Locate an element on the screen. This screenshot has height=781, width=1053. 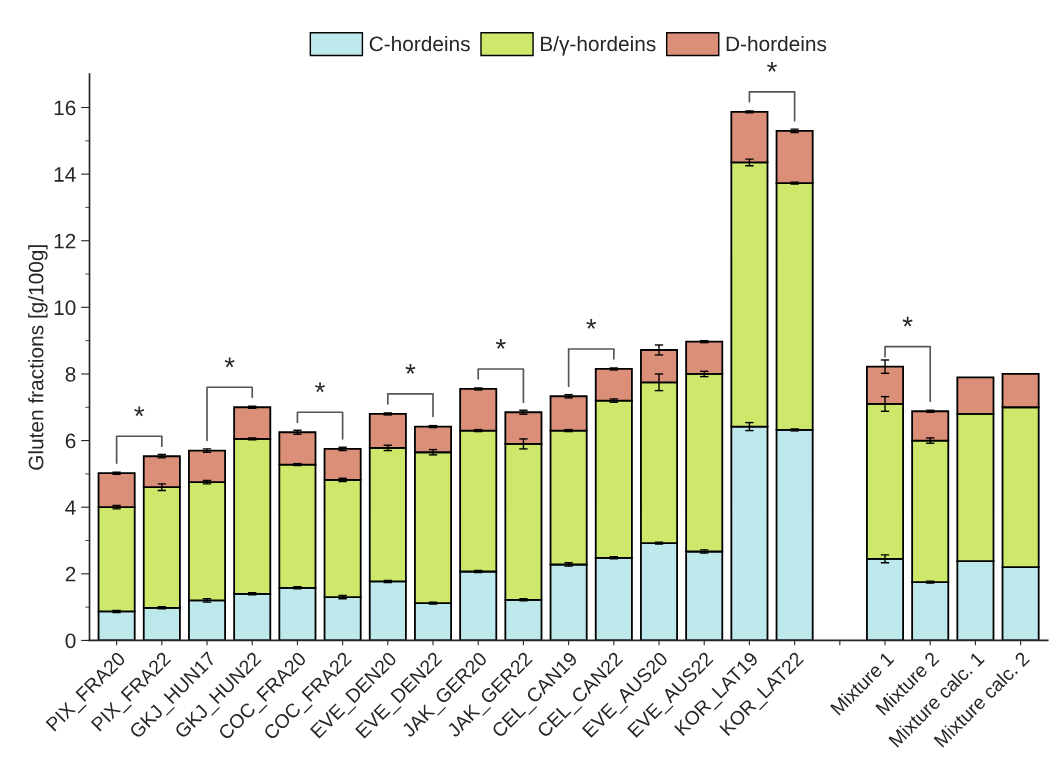
legend-label: B/γ-hordeins is located at coordinates (598, 45).